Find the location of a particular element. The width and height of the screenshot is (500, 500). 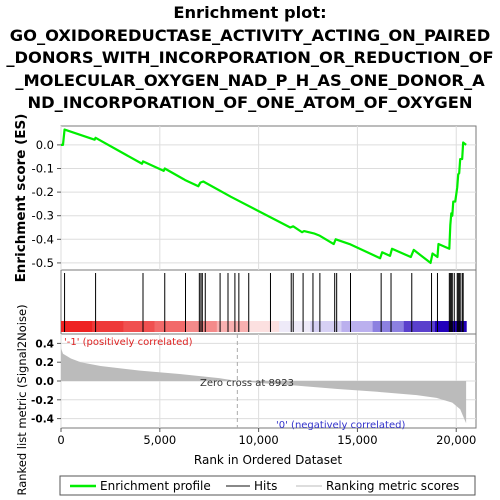

x-tick-label: 15,000 is located at coordinates (357, 440).